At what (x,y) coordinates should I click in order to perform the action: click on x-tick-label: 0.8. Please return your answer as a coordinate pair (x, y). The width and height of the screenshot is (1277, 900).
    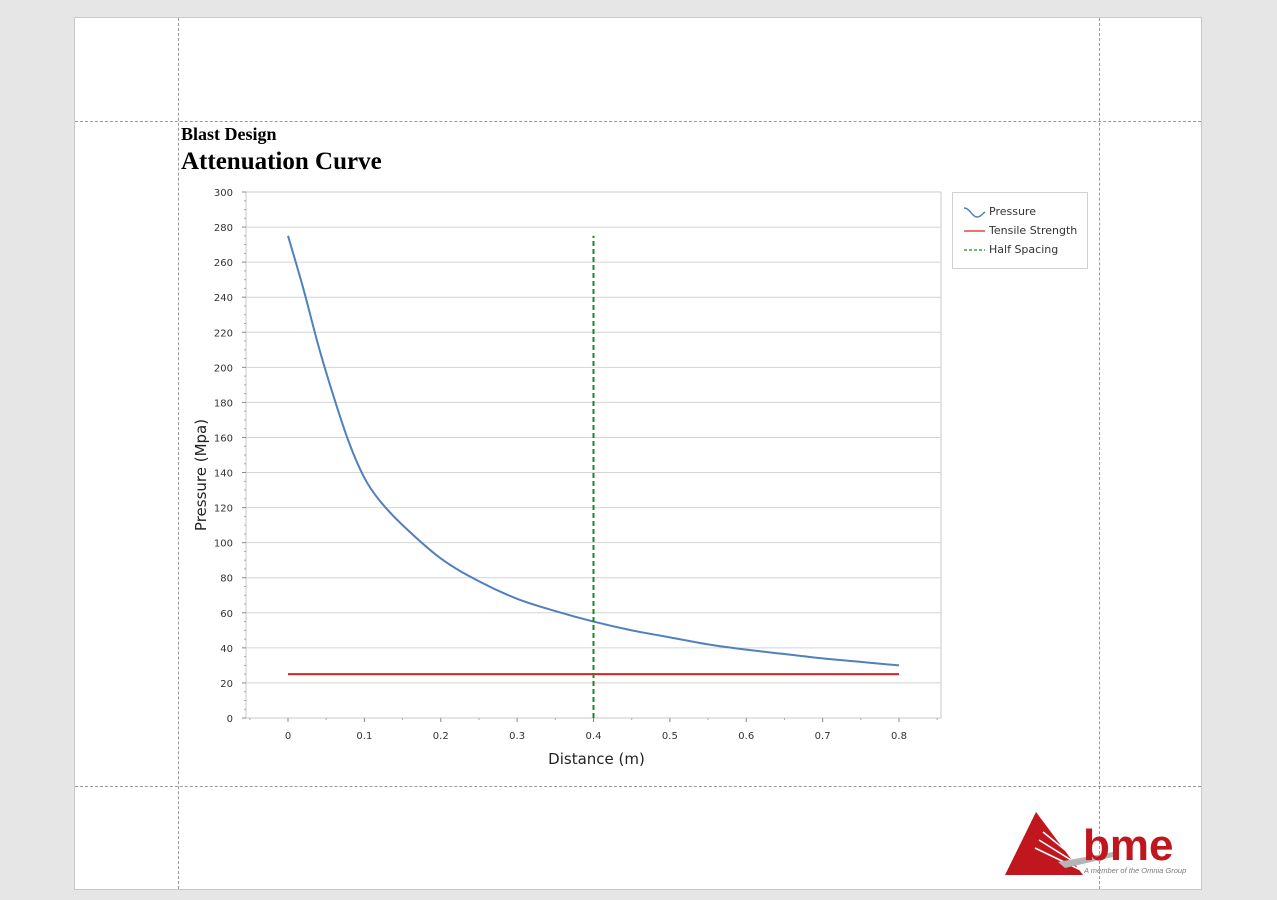
    Looking at the image, I should click on (899, 736).